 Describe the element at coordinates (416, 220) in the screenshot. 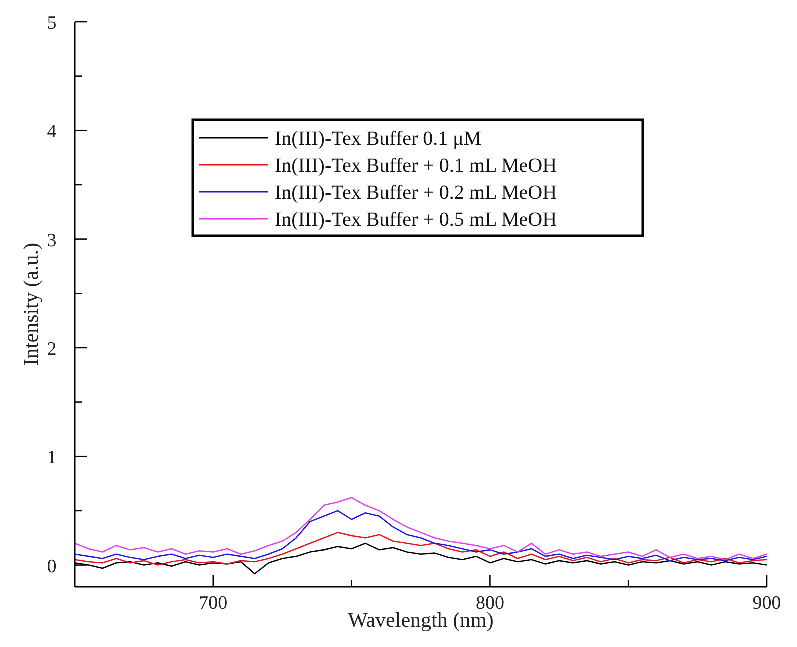

I see `legend-label: In(III)-Tex Buffer + 0.5 mL MeOH` at that location.